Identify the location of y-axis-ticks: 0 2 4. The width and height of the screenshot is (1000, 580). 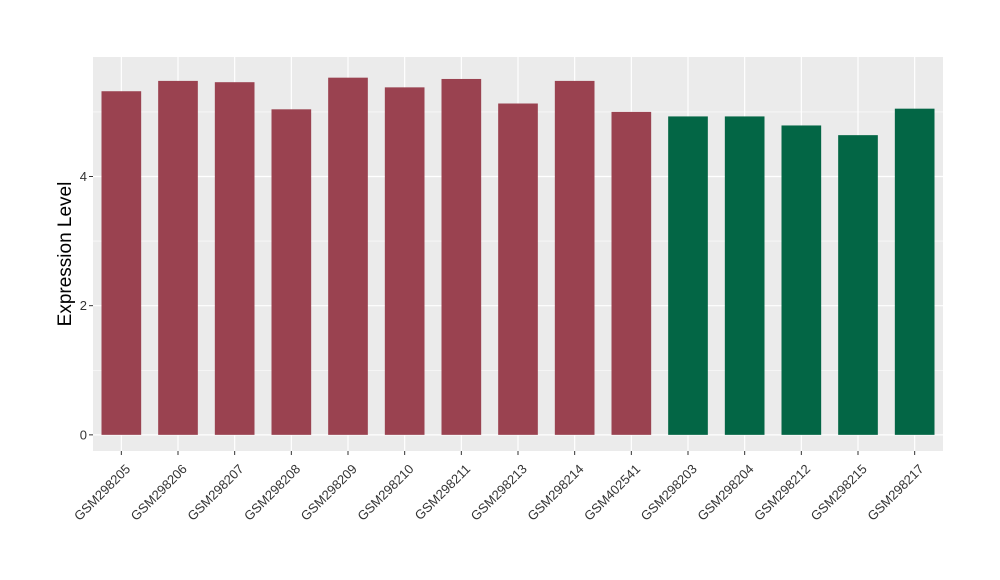
(86, 305).